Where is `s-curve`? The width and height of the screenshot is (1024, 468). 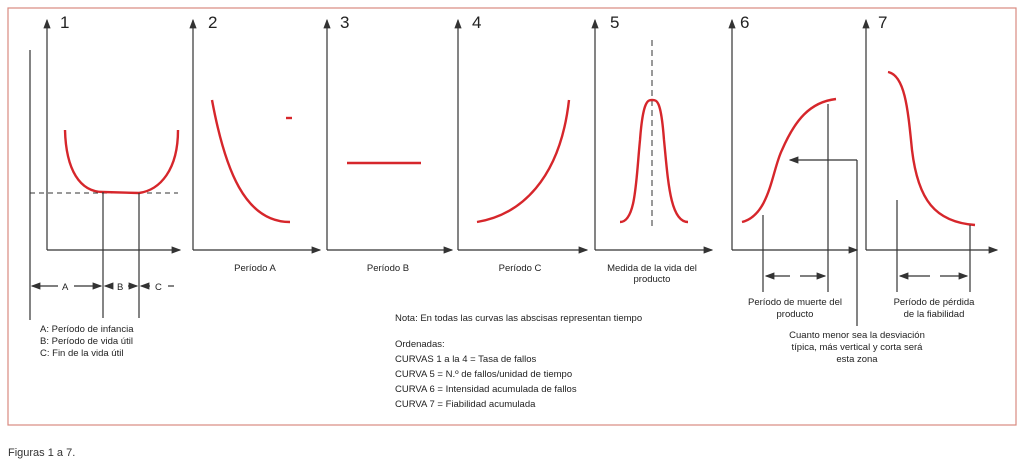
s-curve is located at coordinates (789, 160).